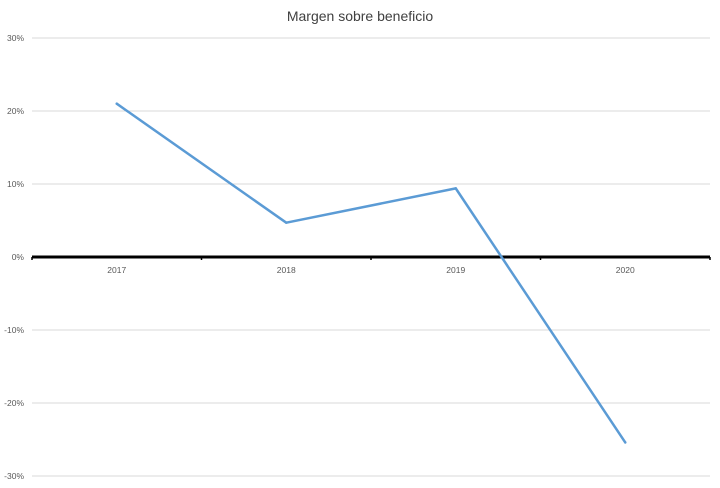  I want to click on x-tick-label: 2018, so click(286, 270).